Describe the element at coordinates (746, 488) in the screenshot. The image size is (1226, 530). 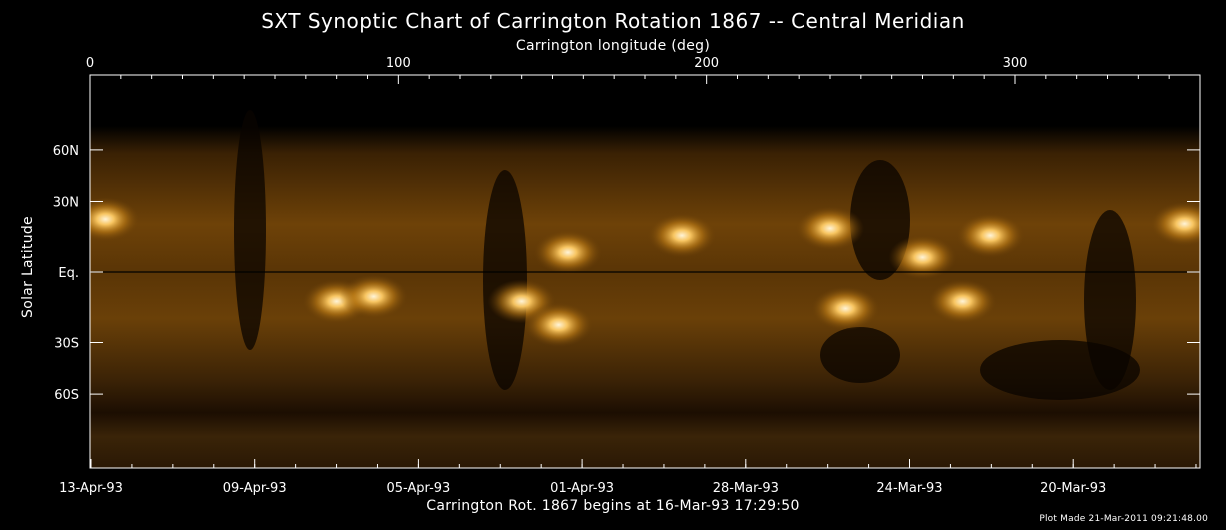
I see `bottom-tick-label: 28-Mar-93` at that location.